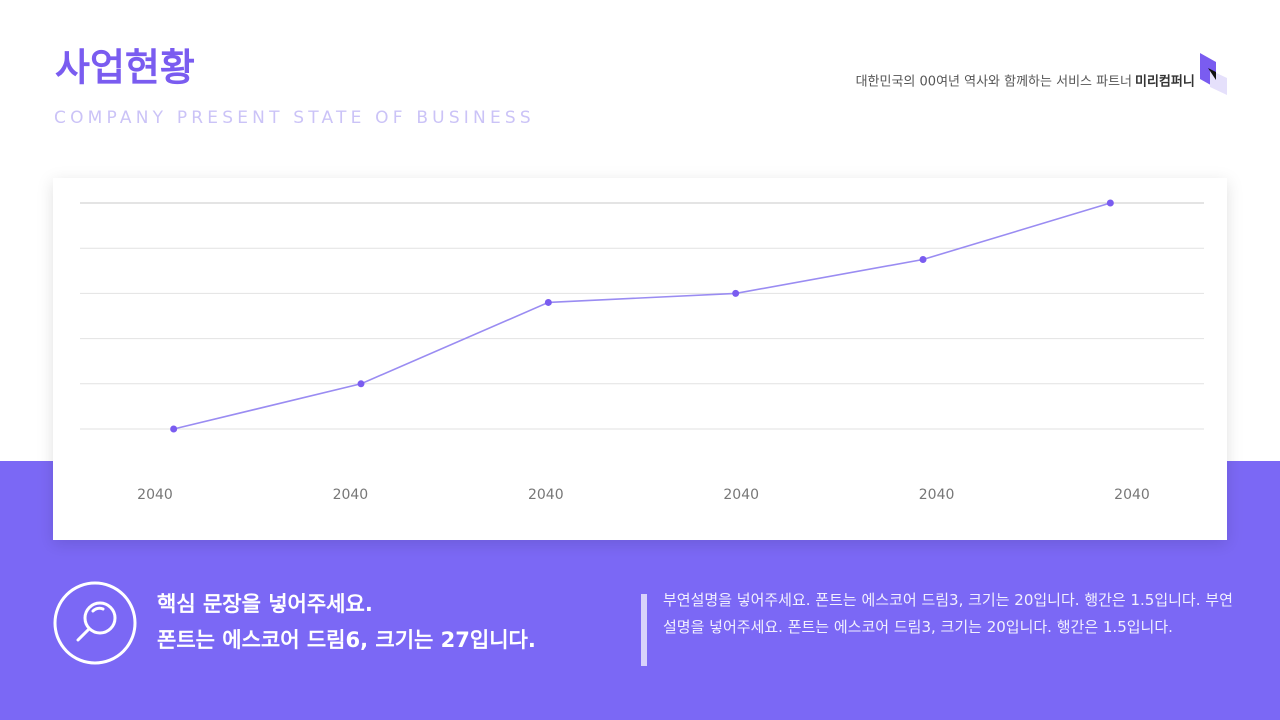 Image resolution: width=1280 pixels, height=720 pixels. I want to click on page-subtitle: COMPANY PRESENT STATE OF BUSINESS, so click(294, 118).